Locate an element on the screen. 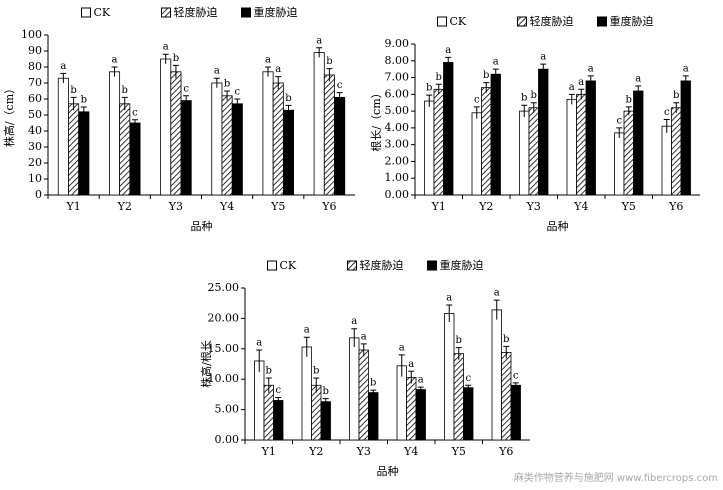 The width and height of the screenshot is (723, 490). y-tick-label: 0.00 is located at coordinates (227, 439).